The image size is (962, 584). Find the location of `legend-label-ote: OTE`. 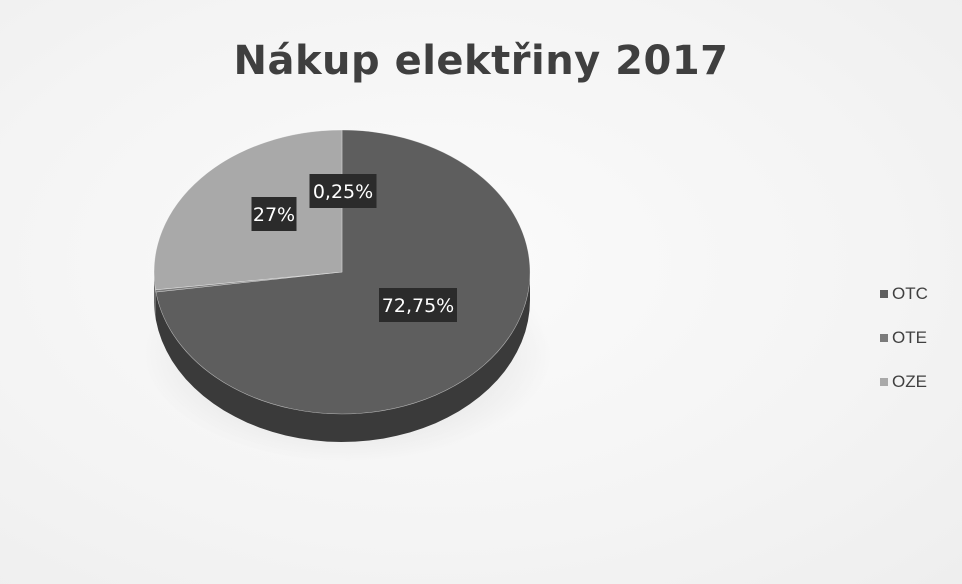

legend-label-ote: OTE is located at coordinates (909, 337).